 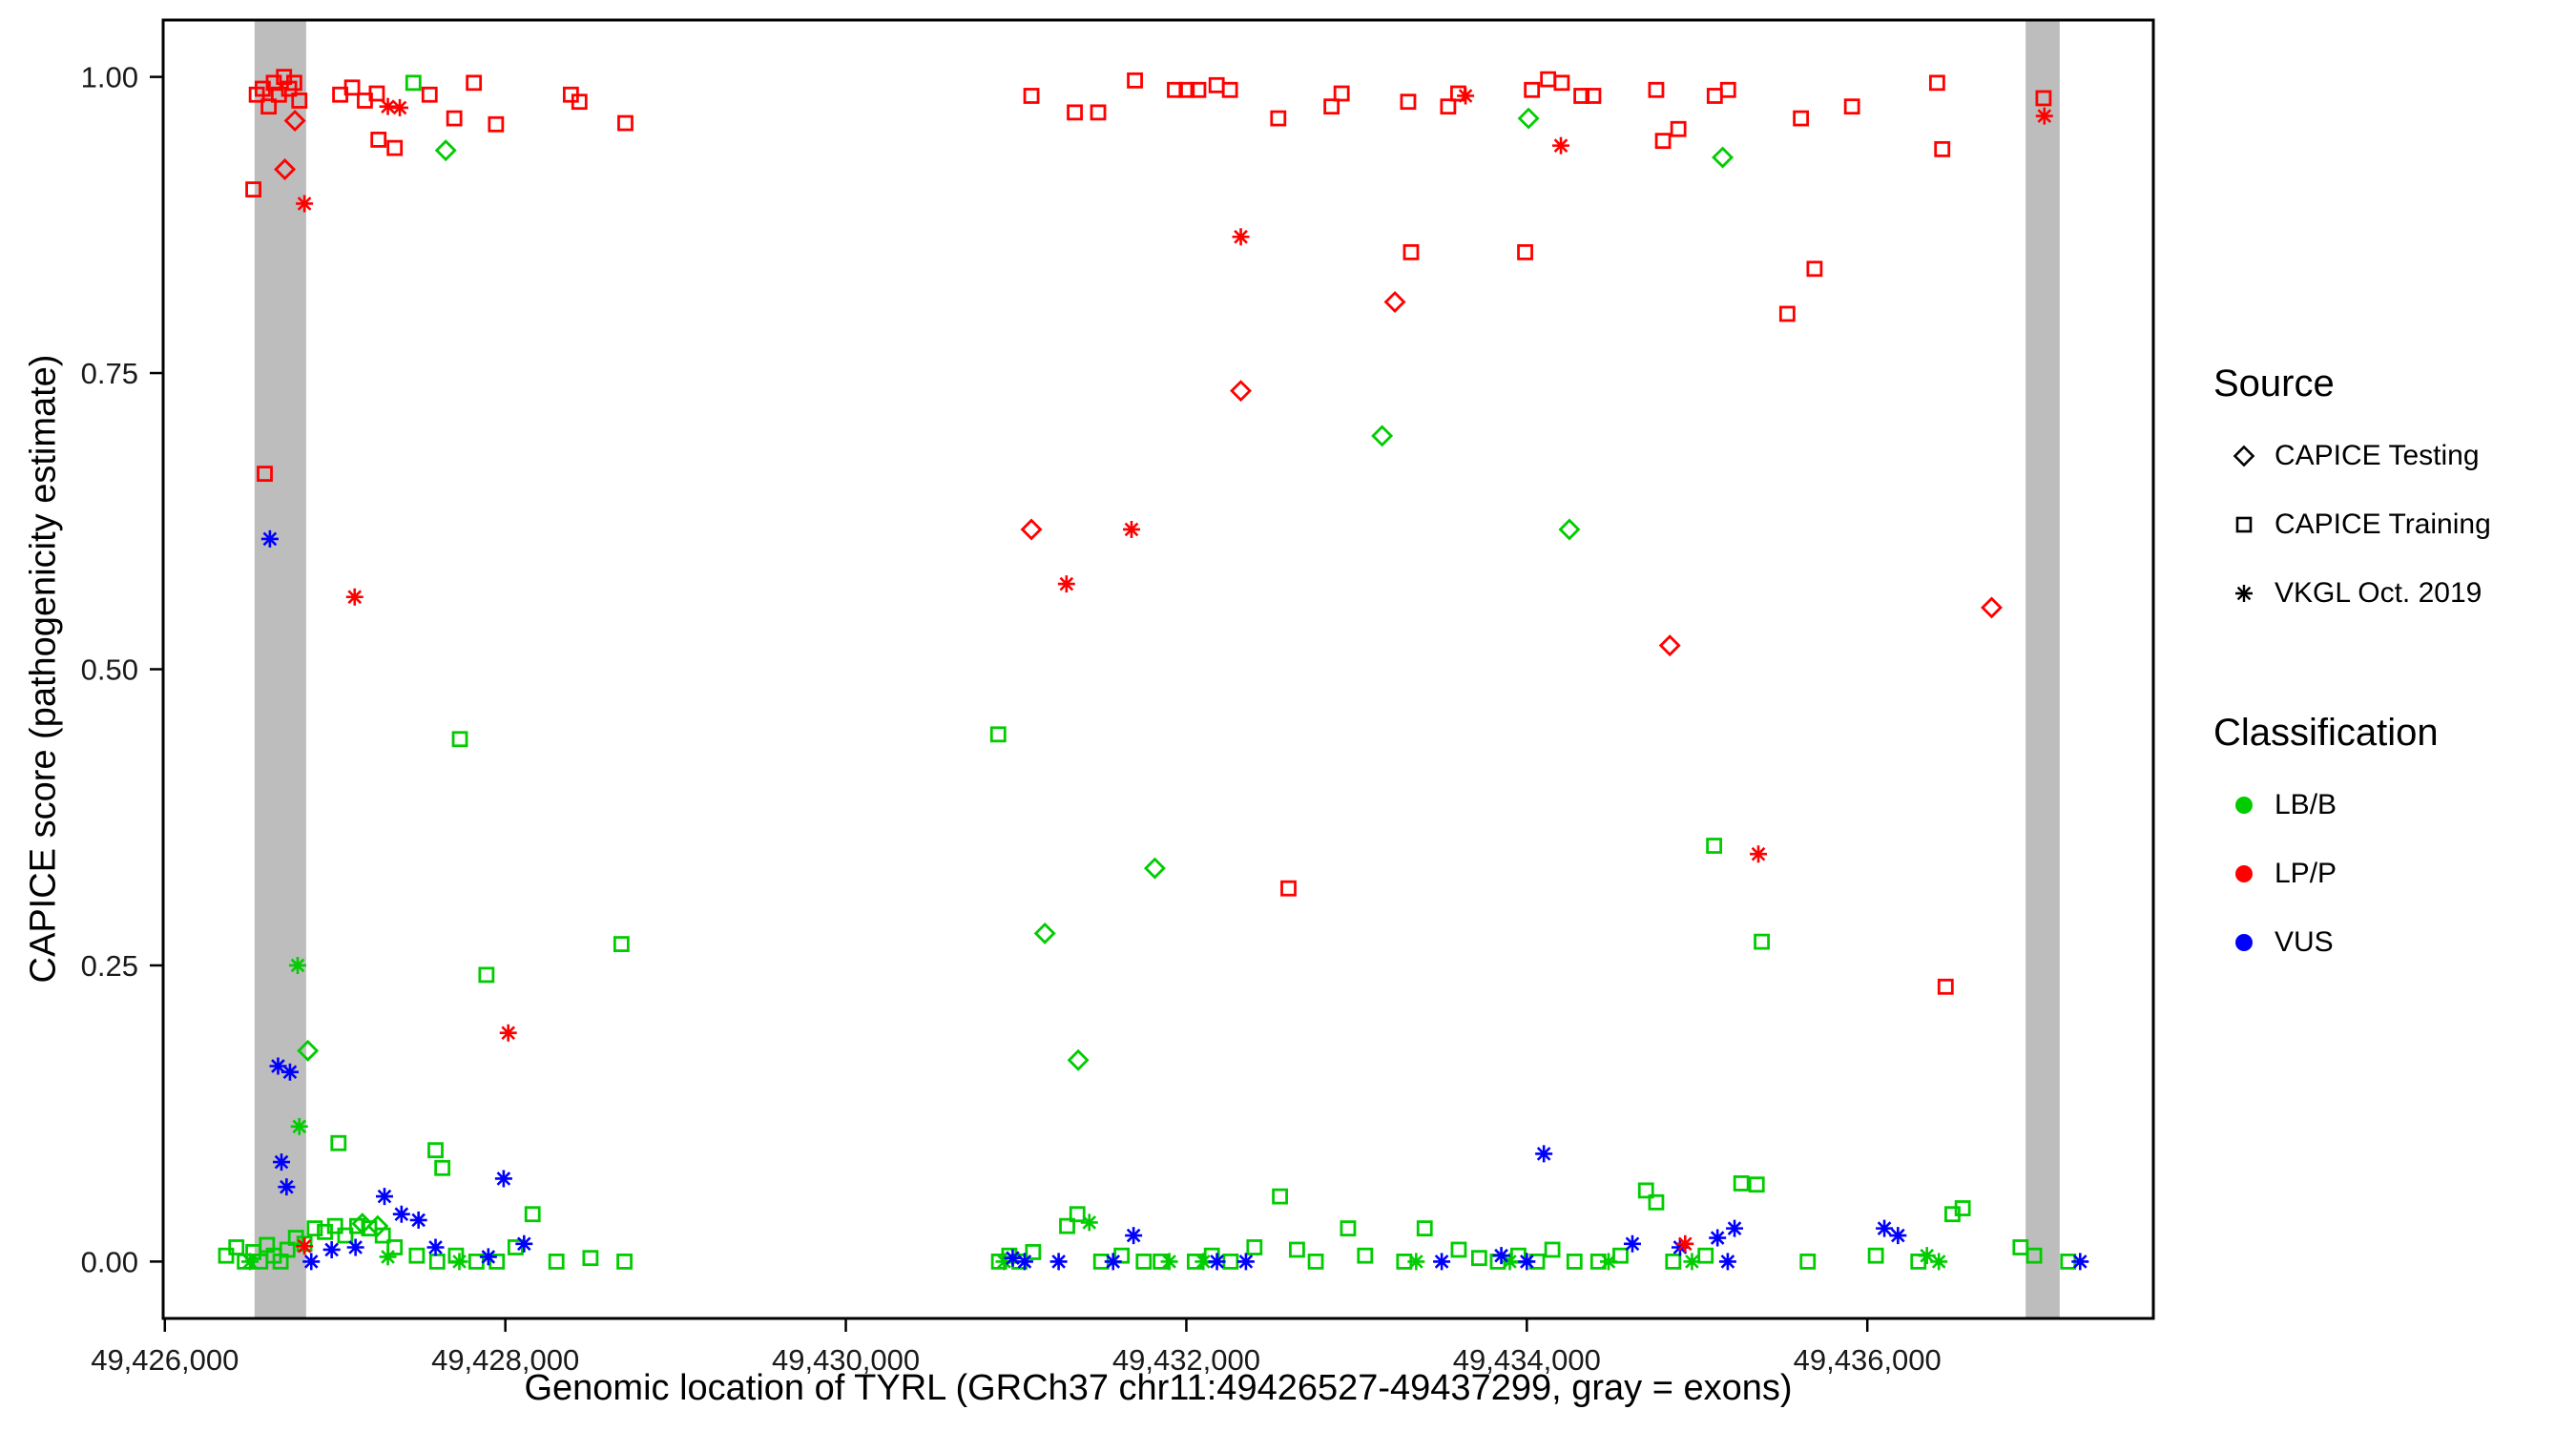 What do you see at coordinates (165, 1360) in the screenshot?
I see `x-tick-label: 49,426,000` at bounding box center [165, 1360].